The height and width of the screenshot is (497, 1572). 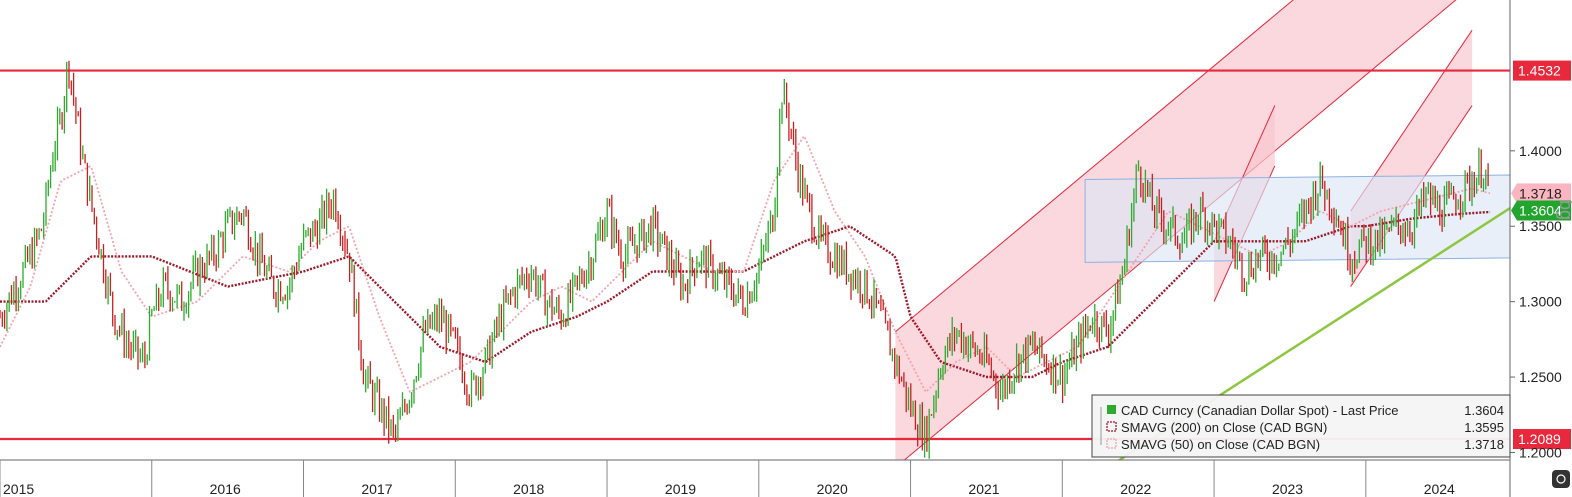 I want to click on y-tick-label-1: 1.2500, so click(x=1540, y=377).